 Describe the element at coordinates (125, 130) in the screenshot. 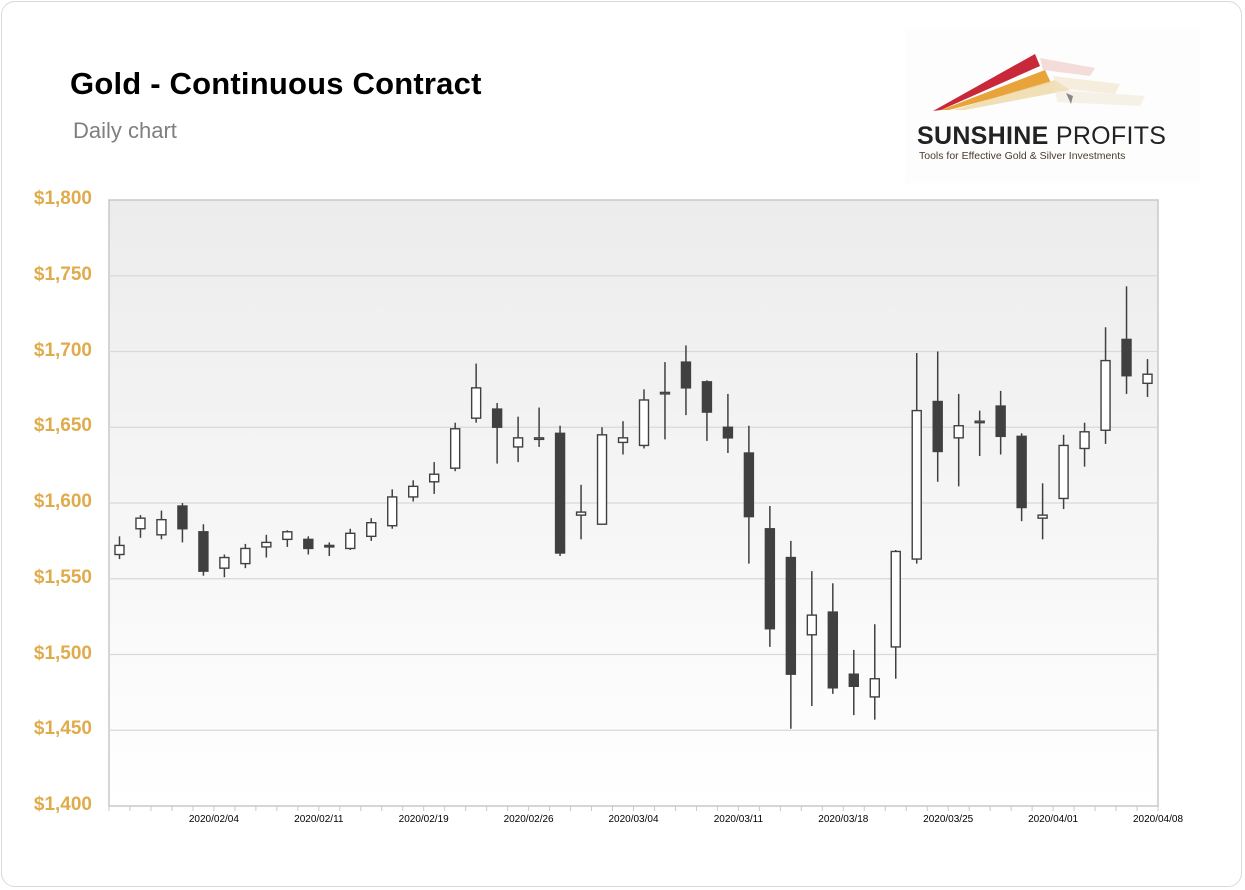

I see `chart-subtitle: Daily chart` at that location.